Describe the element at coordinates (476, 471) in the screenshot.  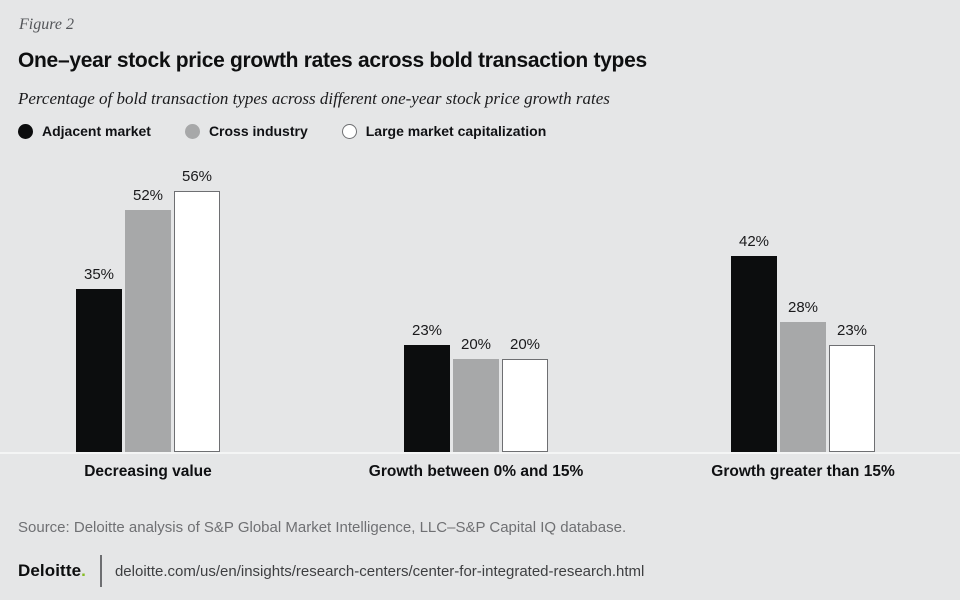
I see `category-label: Growth between 0% and 15%` at that location.